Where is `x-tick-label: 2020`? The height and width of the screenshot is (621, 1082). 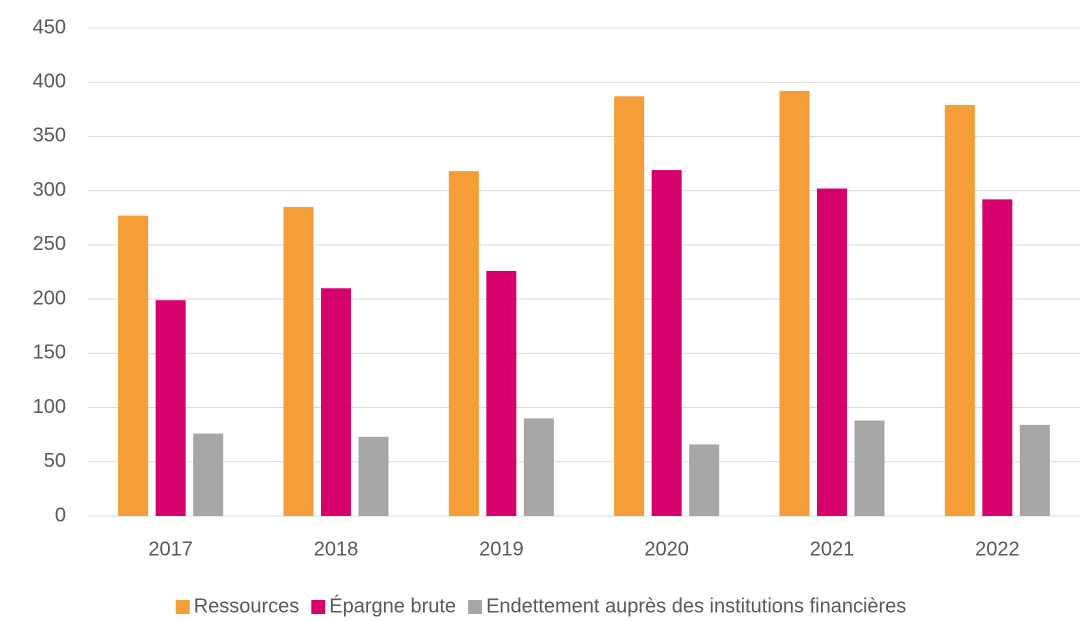 x-tick-label: 2020 is located at coordinates (666, 549).